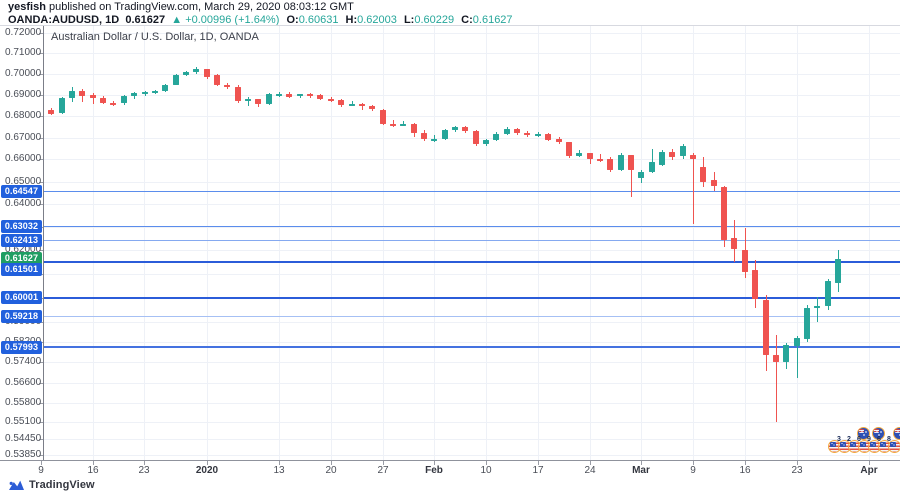 The width and height of the screenshot is (900, 493). What do you see at coordinates (745, 470) in the screenshot?
I see `time-label: 16` at bounding box center [745, 470].